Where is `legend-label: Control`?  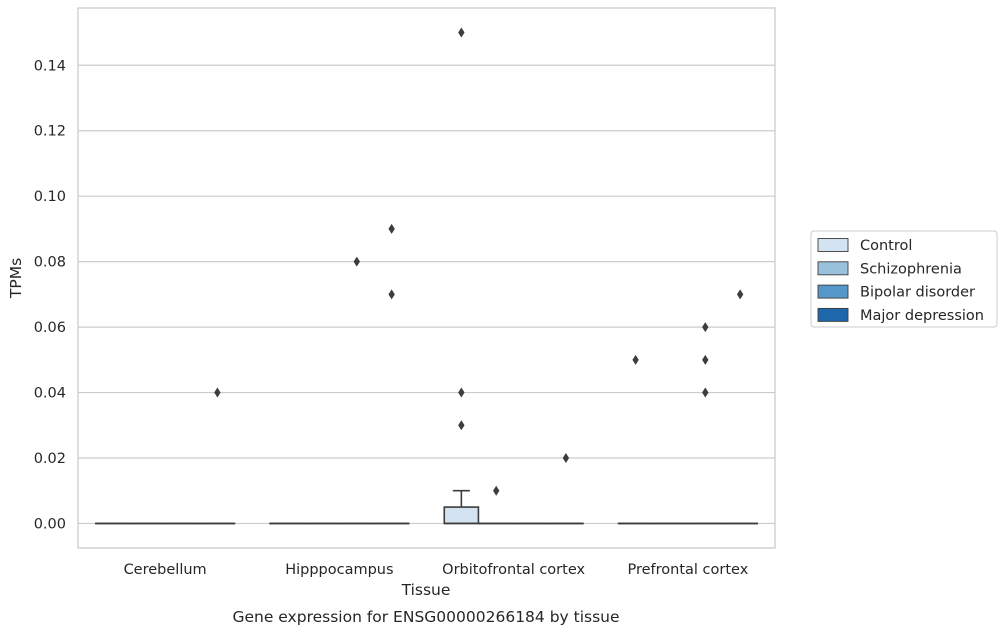 legend-label: Control is located at coordinates (886, 246).